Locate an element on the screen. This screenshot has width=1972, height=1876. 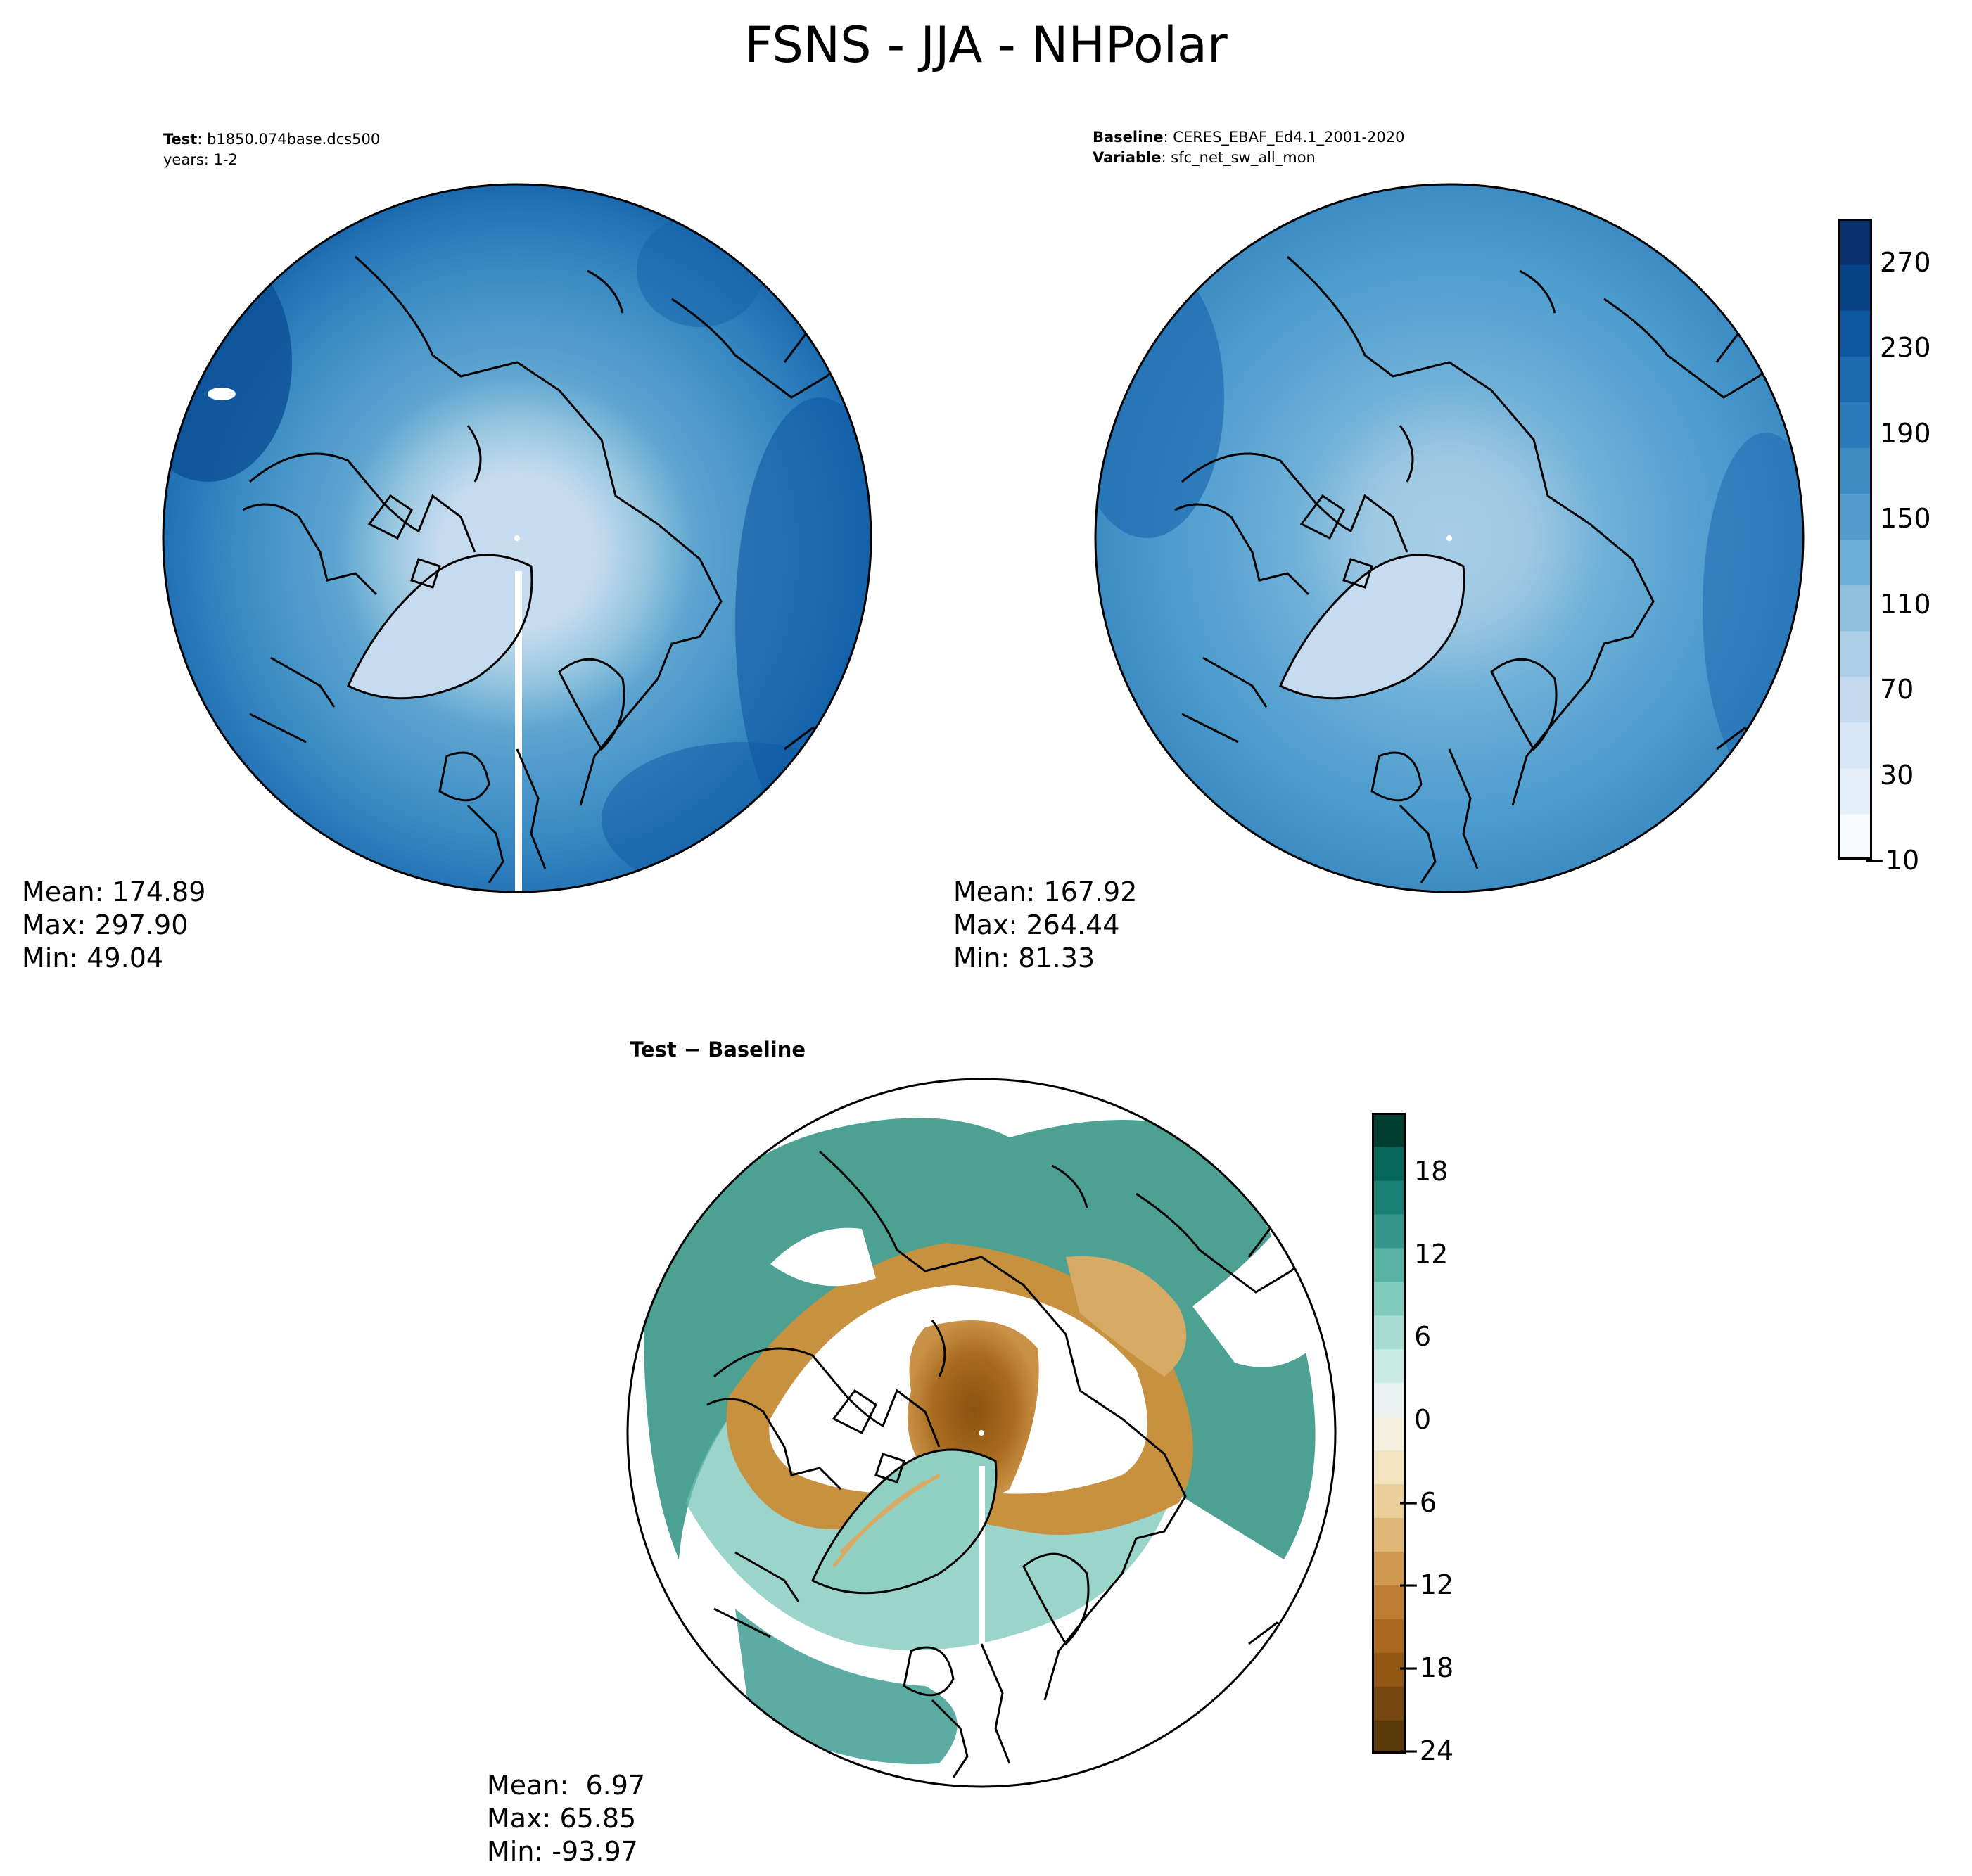
main-colorbar-tick: 190 is located at coordinates (1906, 433).